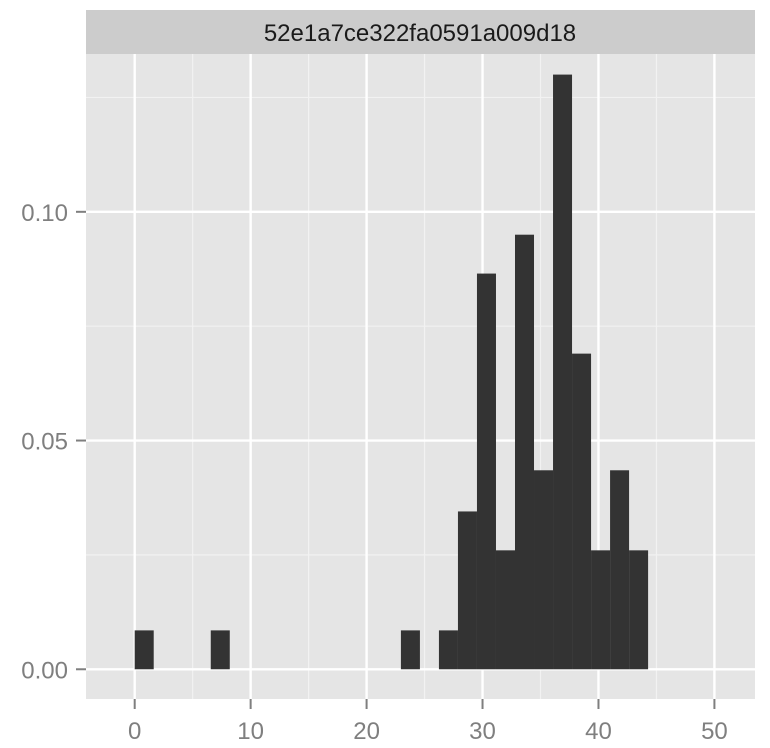  What do you see at coordinates (44, 670) in the screenshot?
I see `y-tick-label: 0.00` at bounding box center [44, 670].